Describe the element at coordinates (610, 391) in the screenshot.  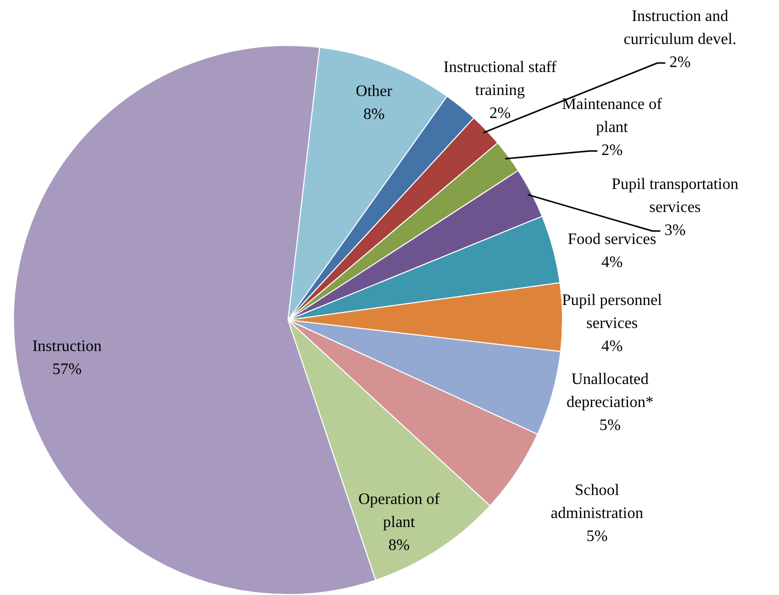
I see `slice-label: Unallocated depreciation*` at that location.